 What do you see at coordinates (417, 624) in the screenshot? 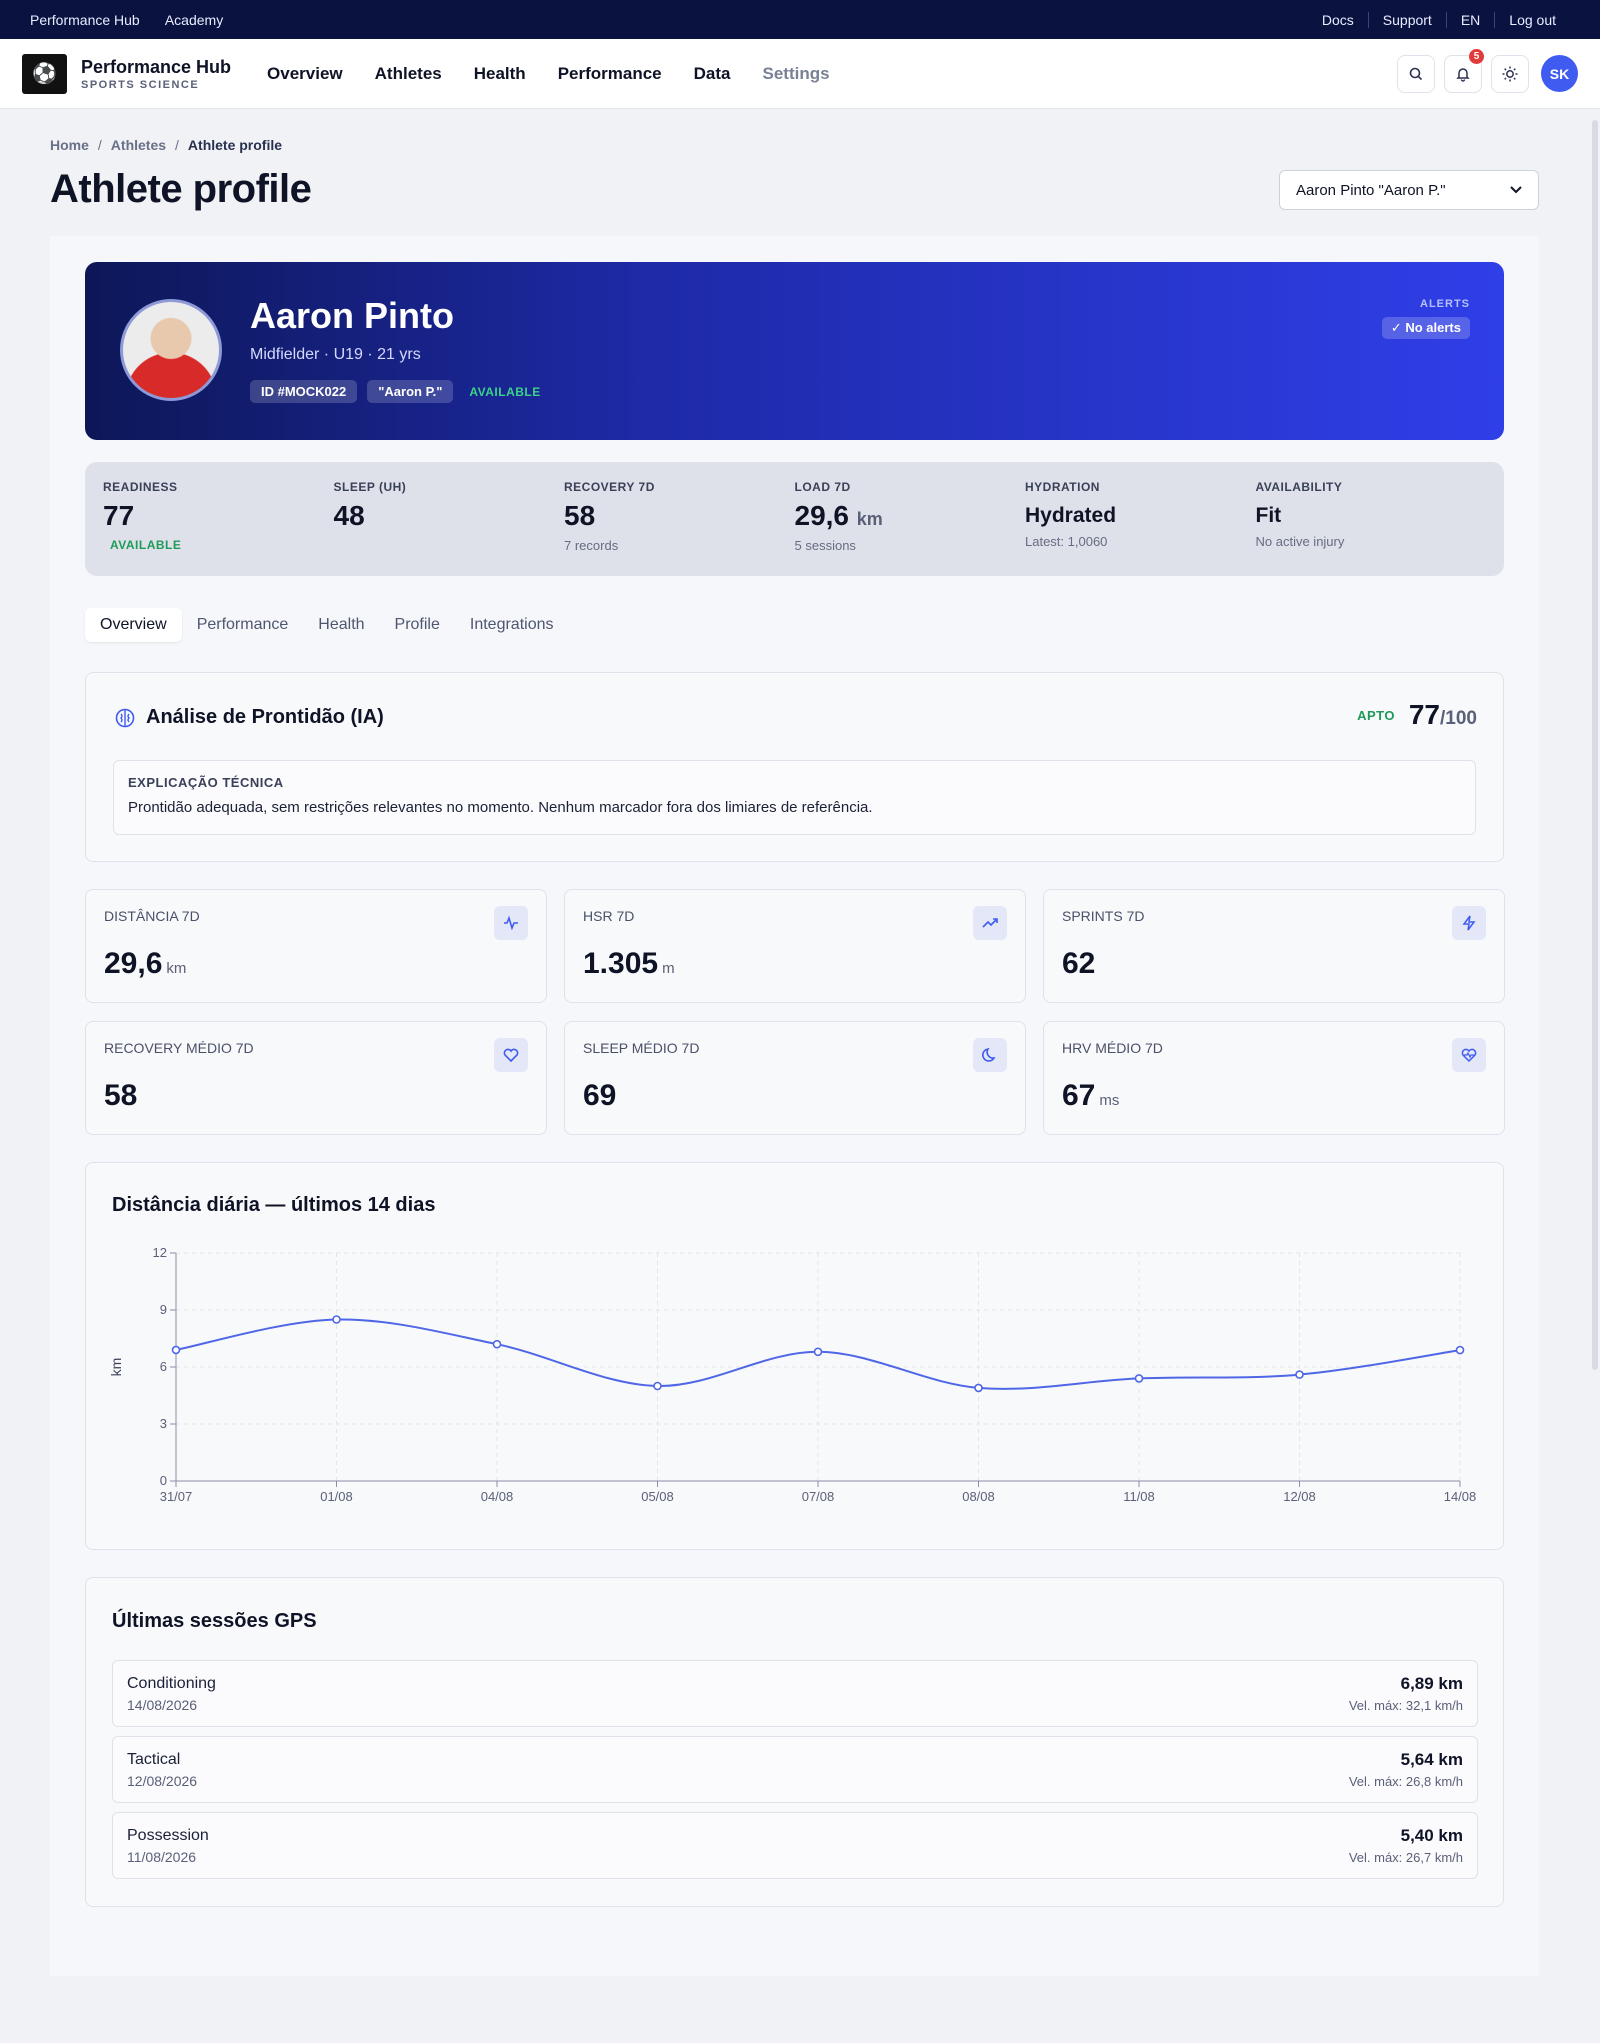
I see `tab-profile: Profile` at bounding box center [417, 624].